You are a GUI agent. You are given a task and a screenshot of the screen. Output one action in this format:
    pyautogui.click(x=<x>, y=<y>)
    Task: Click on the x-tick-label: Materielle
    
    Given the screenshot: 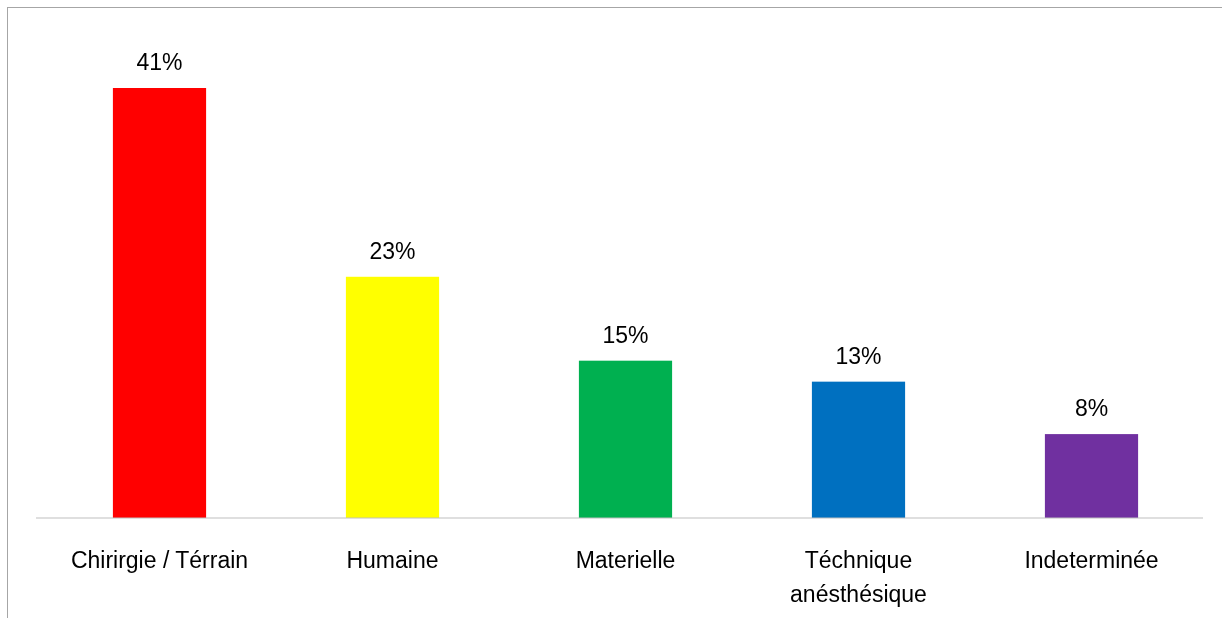 What is the action you would take?
    pyautogui.click(x=625, y=560)
    